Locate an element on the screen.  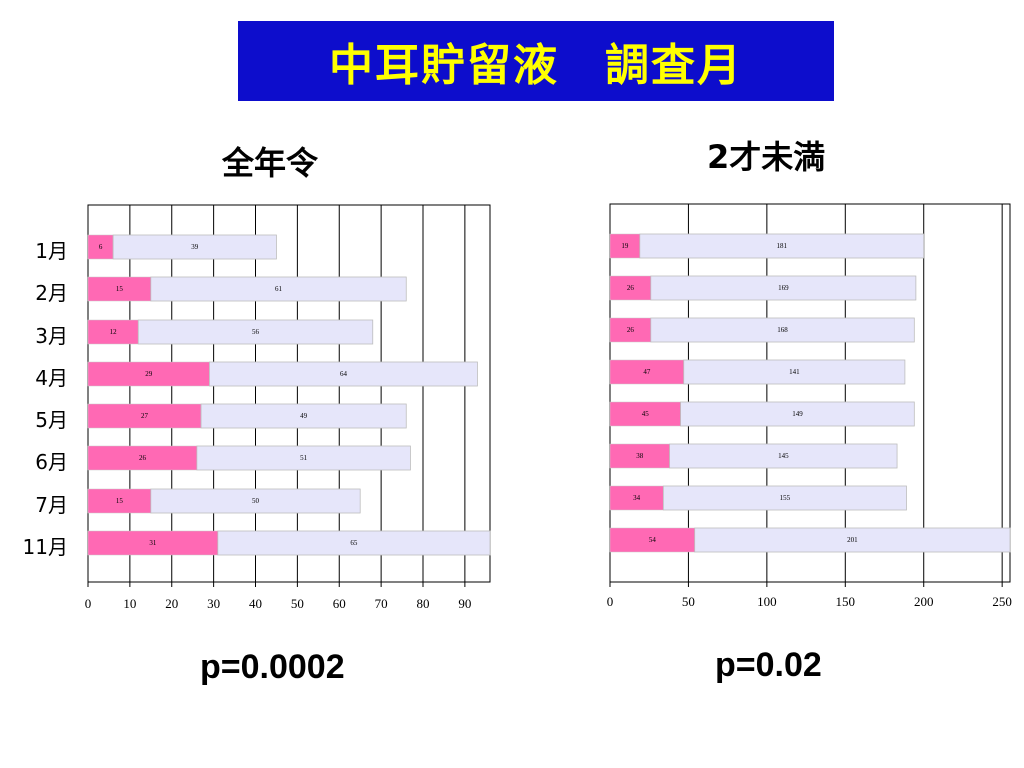
chart-title-under-2: 2才未満 is located at coordinates (766, 157).